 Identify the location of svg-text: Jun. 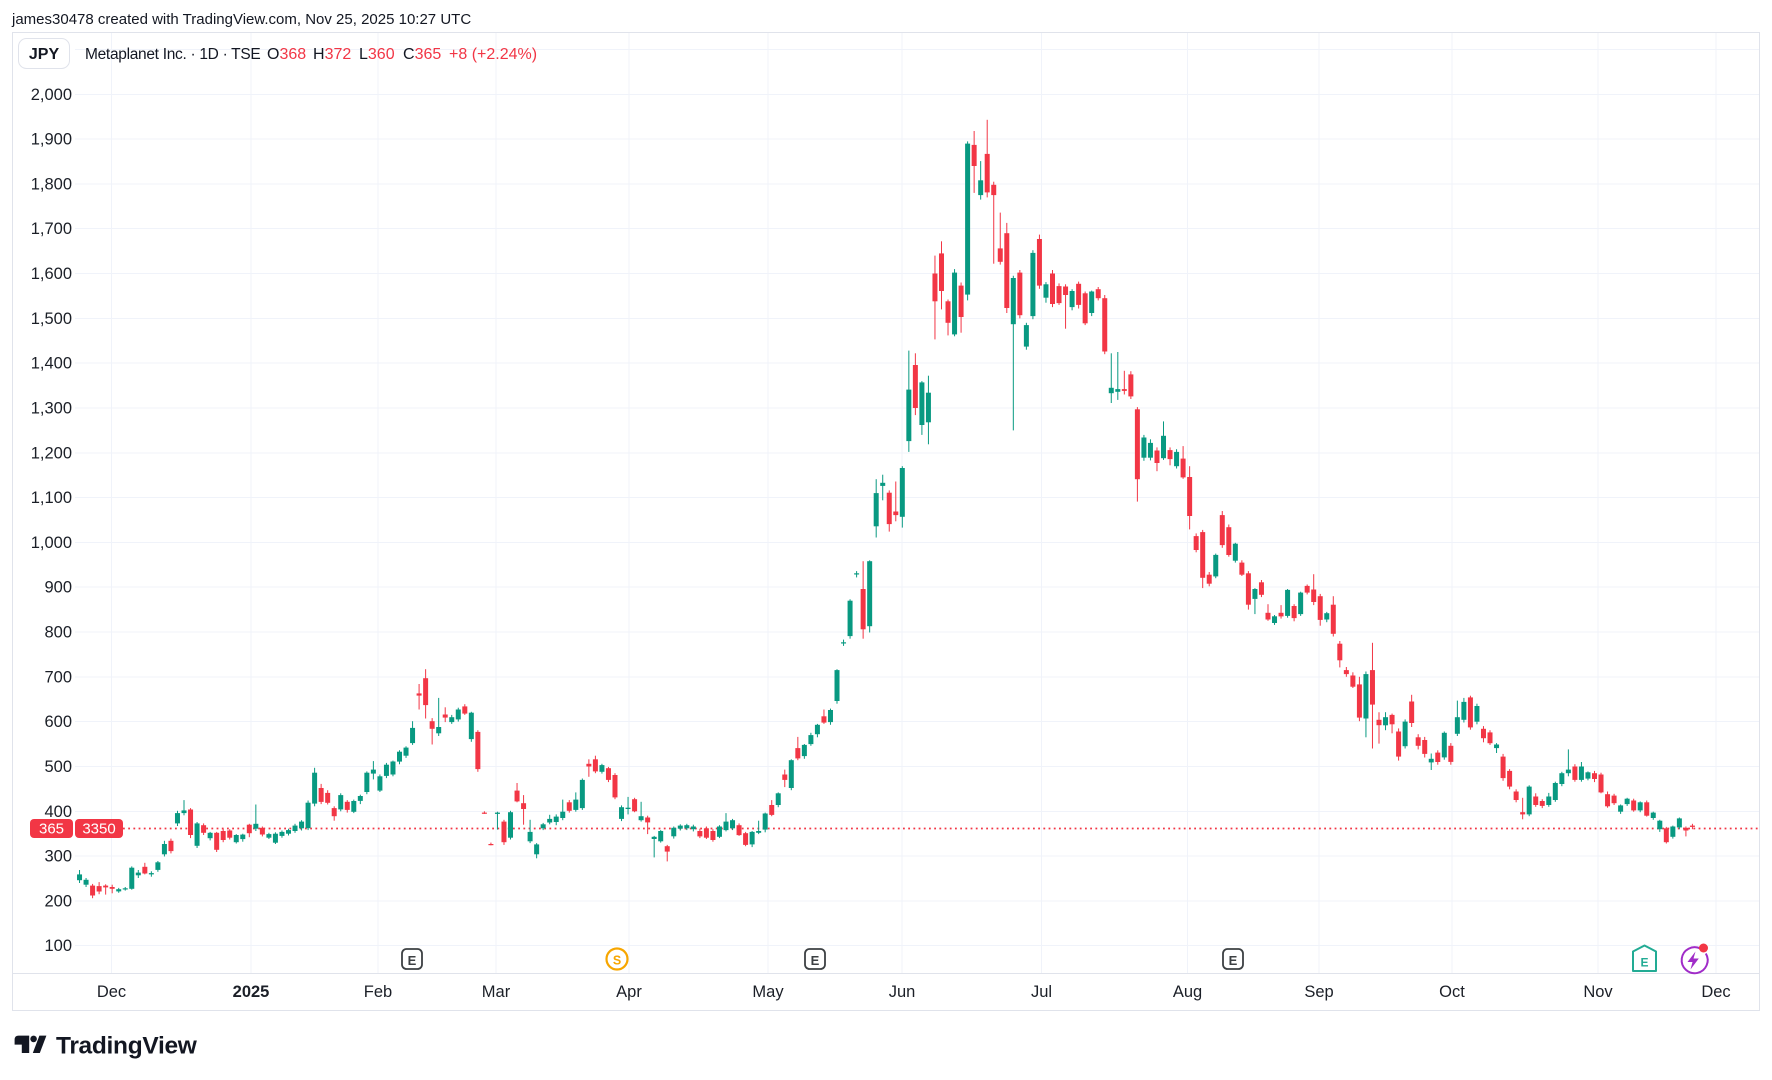
(902, 992).